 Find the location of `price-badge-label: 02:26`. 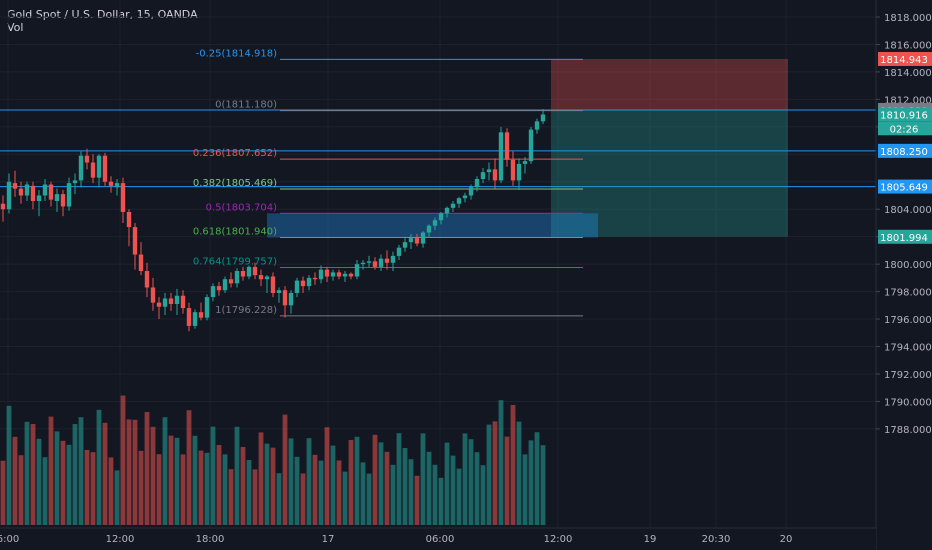

price-badge-label: 02:26 is located at coordinates (904, 129).